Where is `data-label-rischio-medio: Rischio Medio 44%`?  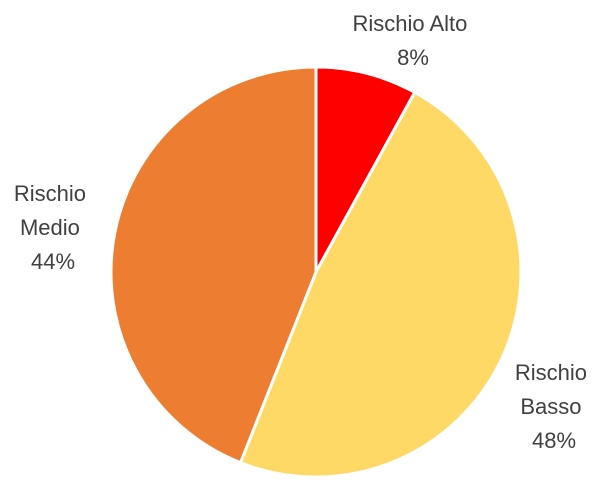
data-label-rischio-medio: Rischio Medio 44% is located at coordinates (53, 227).